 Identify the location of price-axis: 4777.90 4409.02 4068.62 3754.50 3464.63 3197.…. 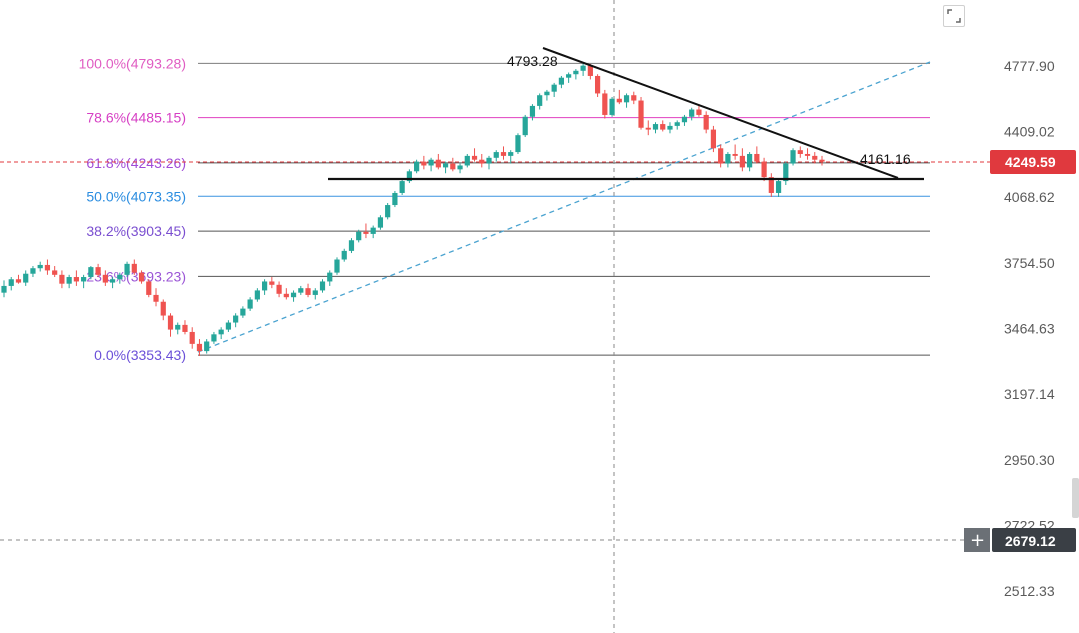
(1029, 328).